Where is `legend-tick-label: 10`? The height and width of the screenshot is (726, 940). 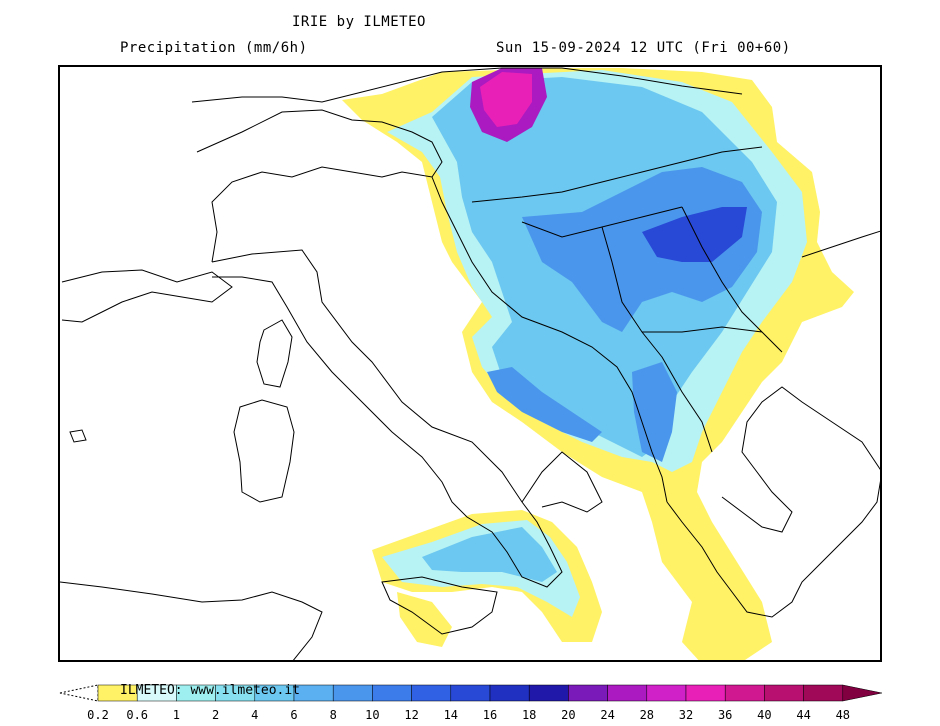 legend-tick-label: 10 is located at coordinates (372, 715).